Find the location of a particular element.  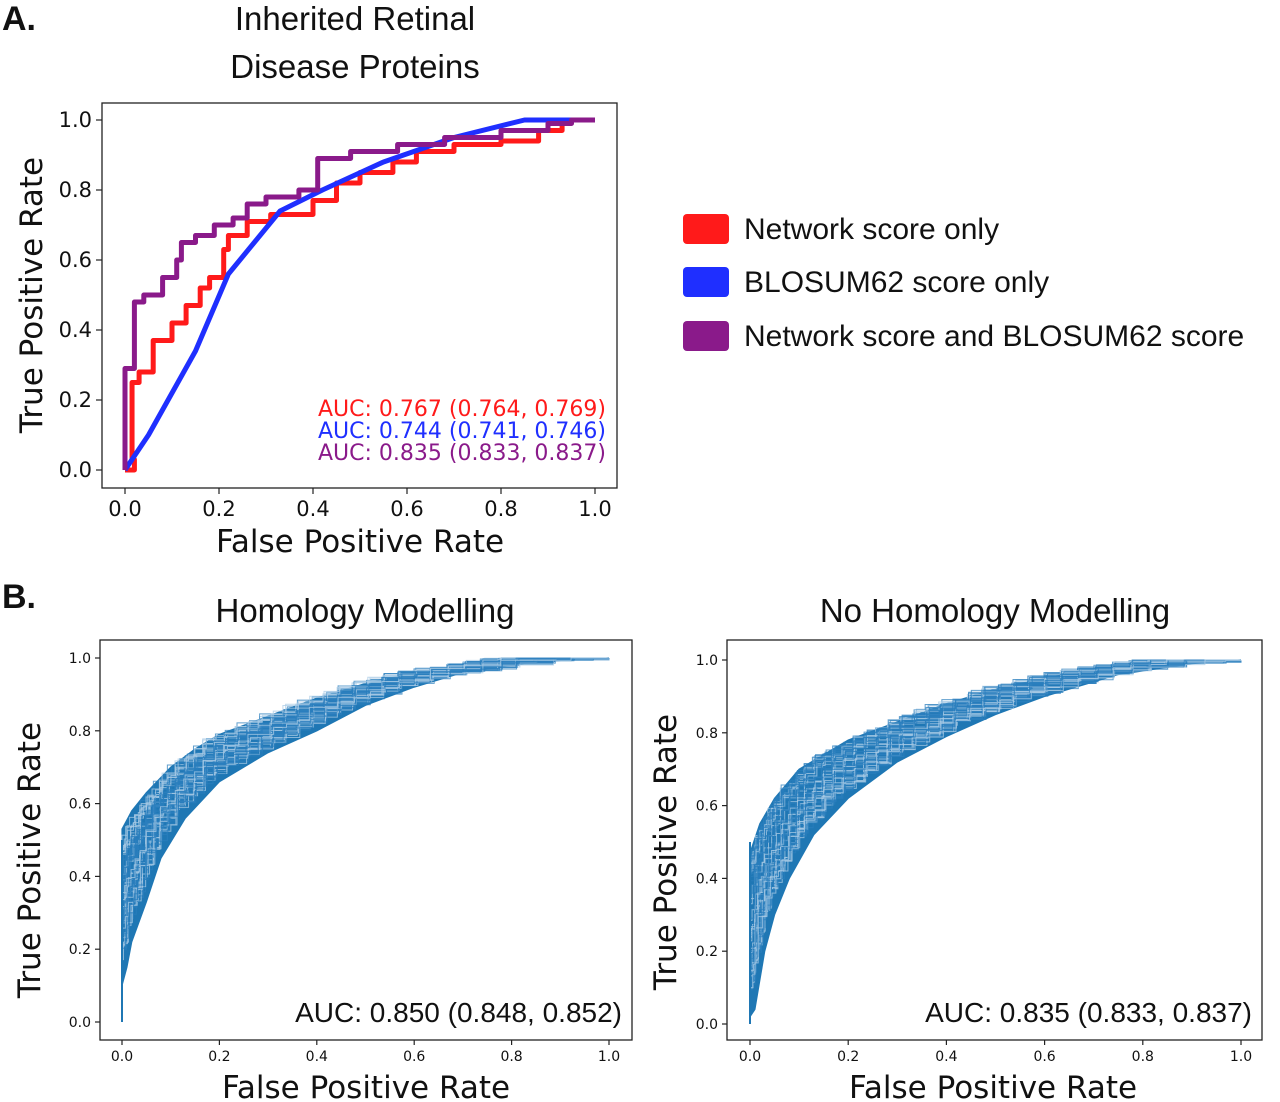

chart-b1-ytick-label: 0.2 is located at coordinates (80, 950).